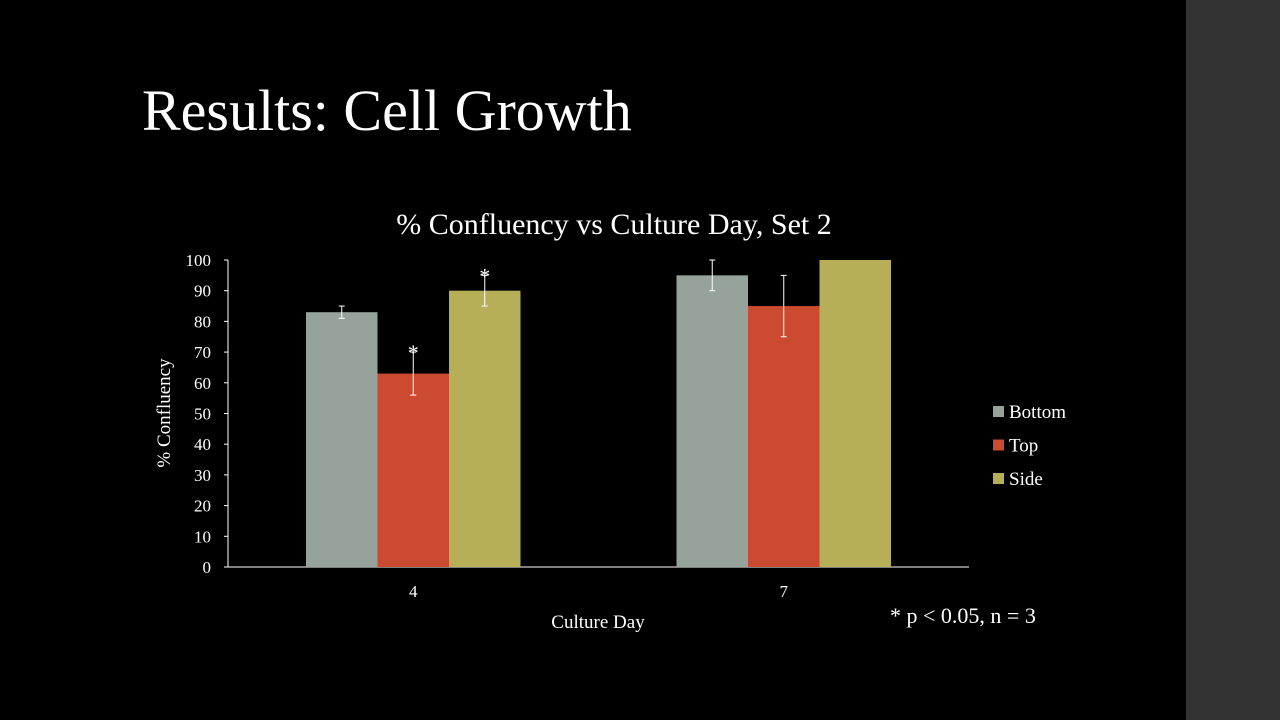 This screenshot has width=1280, height=720. Describe the element at coordinates (387, 110) in the screenshot. I see `slide-title: Results: Cell Growth` at that location.